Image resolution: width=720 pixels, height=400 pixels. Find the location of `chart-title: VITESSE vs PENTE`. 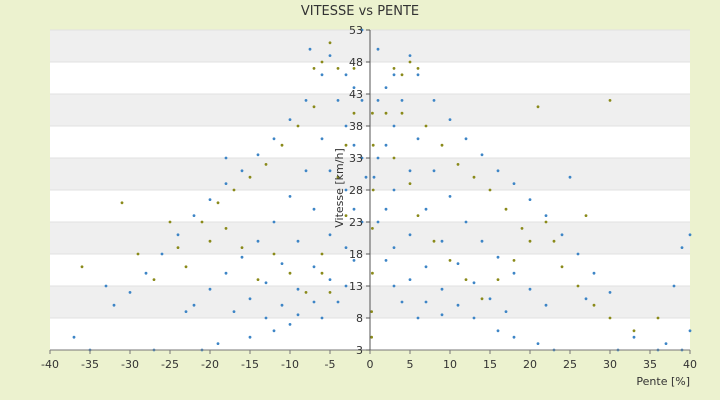

chart-title: VITESSE vs PENTE is located at coordinates (360, 11).